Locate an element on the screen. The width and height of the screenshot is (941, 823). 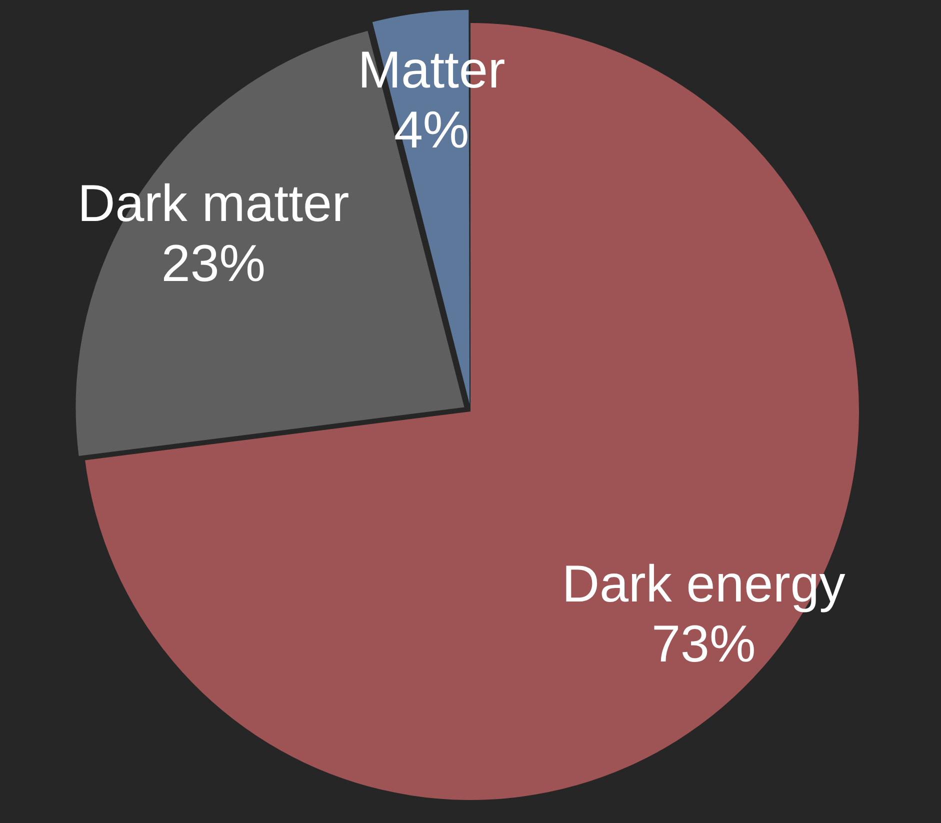
data-label: 23% is located at coordinates (213, 264).